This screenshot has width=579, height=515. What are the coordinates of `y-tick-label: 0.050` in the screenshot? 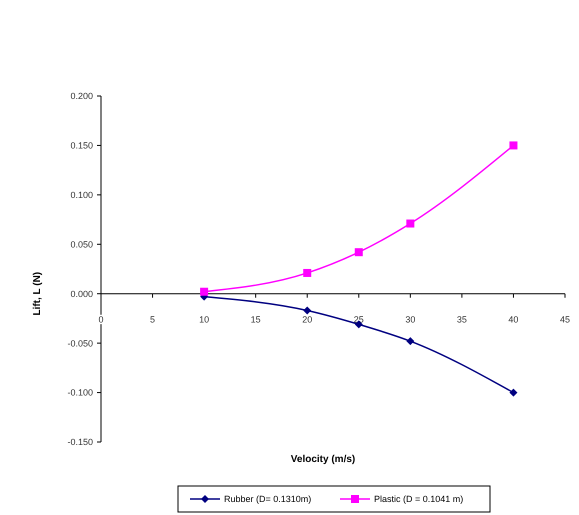 It's located at (81, 244).